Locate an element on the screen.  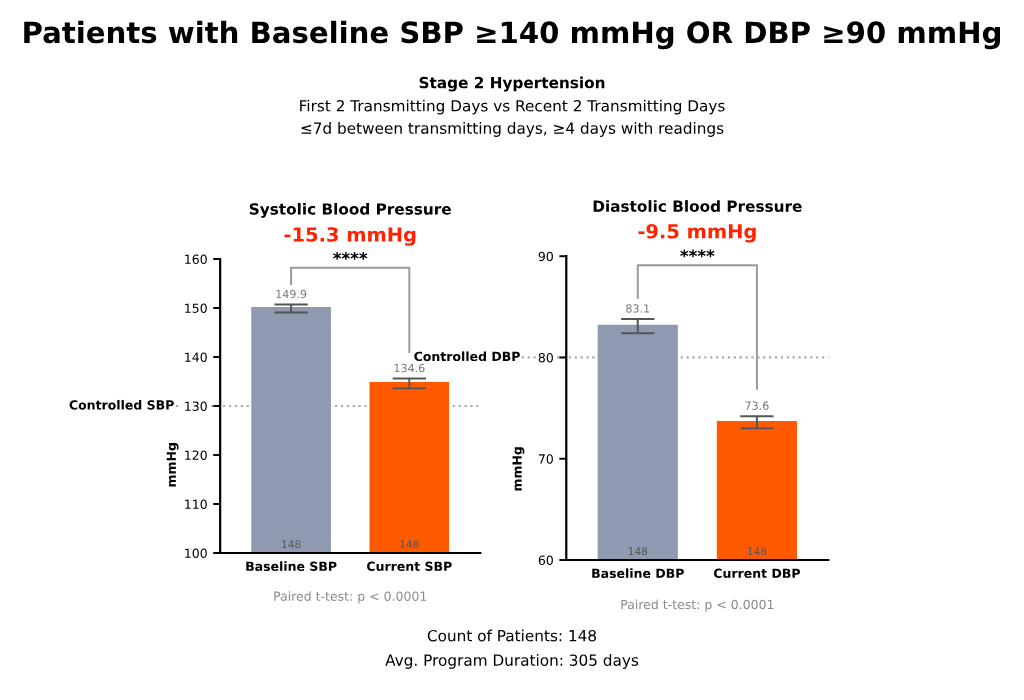
chart-subtitle: -15.3 mmHg is located at coordinates (350, 236).